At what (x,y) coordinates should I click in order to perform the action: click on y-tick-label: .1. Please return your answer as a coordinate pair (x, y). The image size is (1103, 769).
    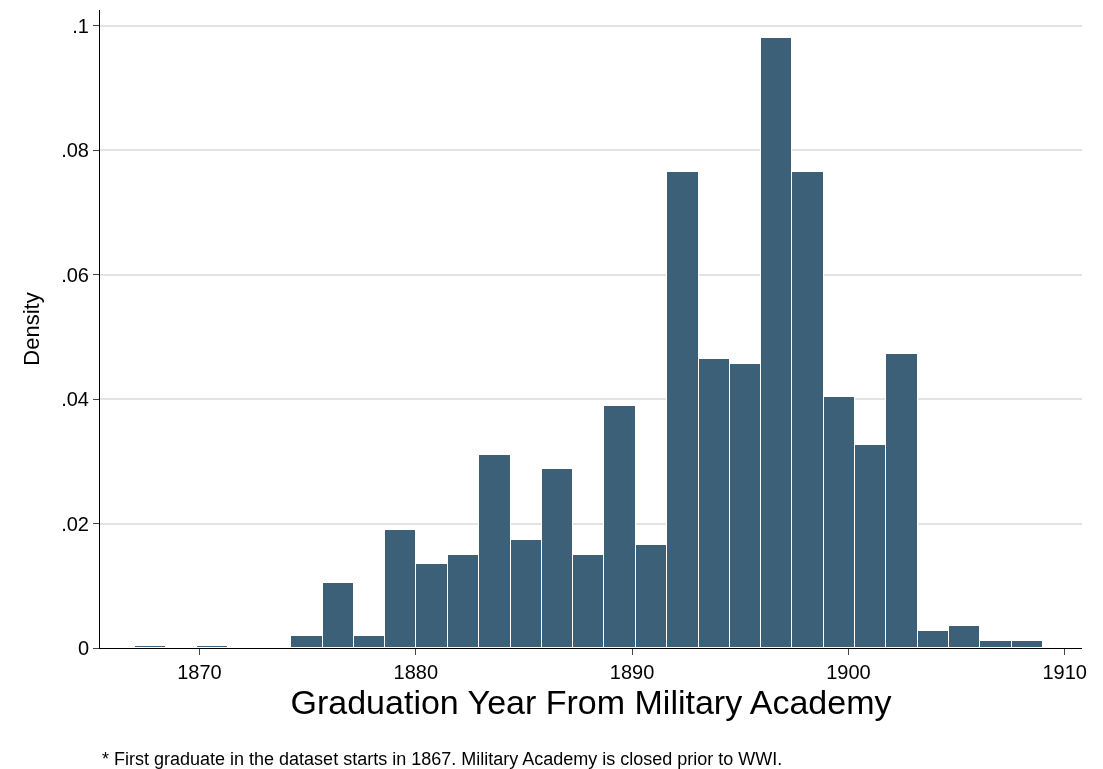
    Looking at the image, I should click on (80, 25).